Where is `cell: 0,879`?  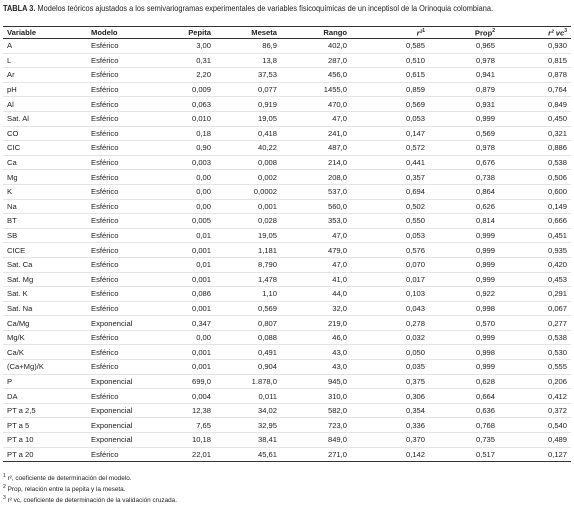
cell: 0,879 is located at coordinates (464, 90).